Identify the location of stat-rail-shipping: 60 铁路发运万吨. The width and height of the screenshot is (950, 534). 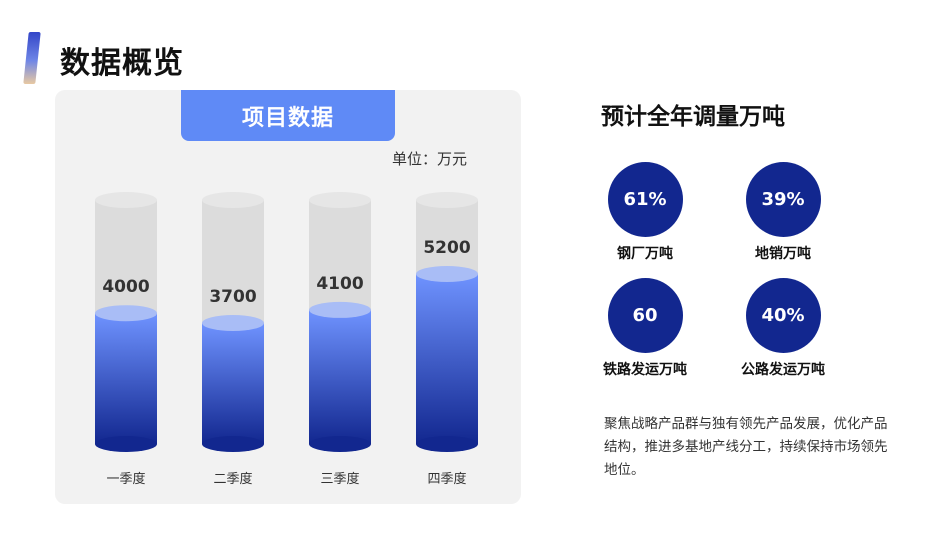
(645, 328).